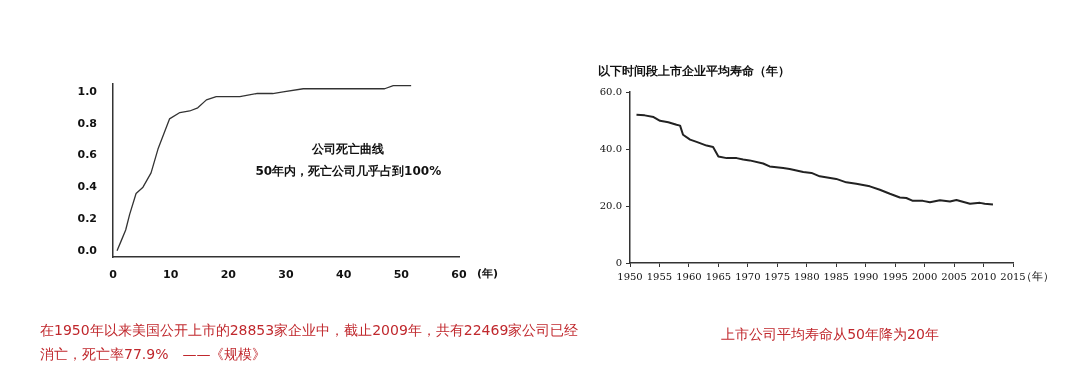 The image size is (1080, 384). I want to click on x-tick-label: 2005, so click(954, 276).